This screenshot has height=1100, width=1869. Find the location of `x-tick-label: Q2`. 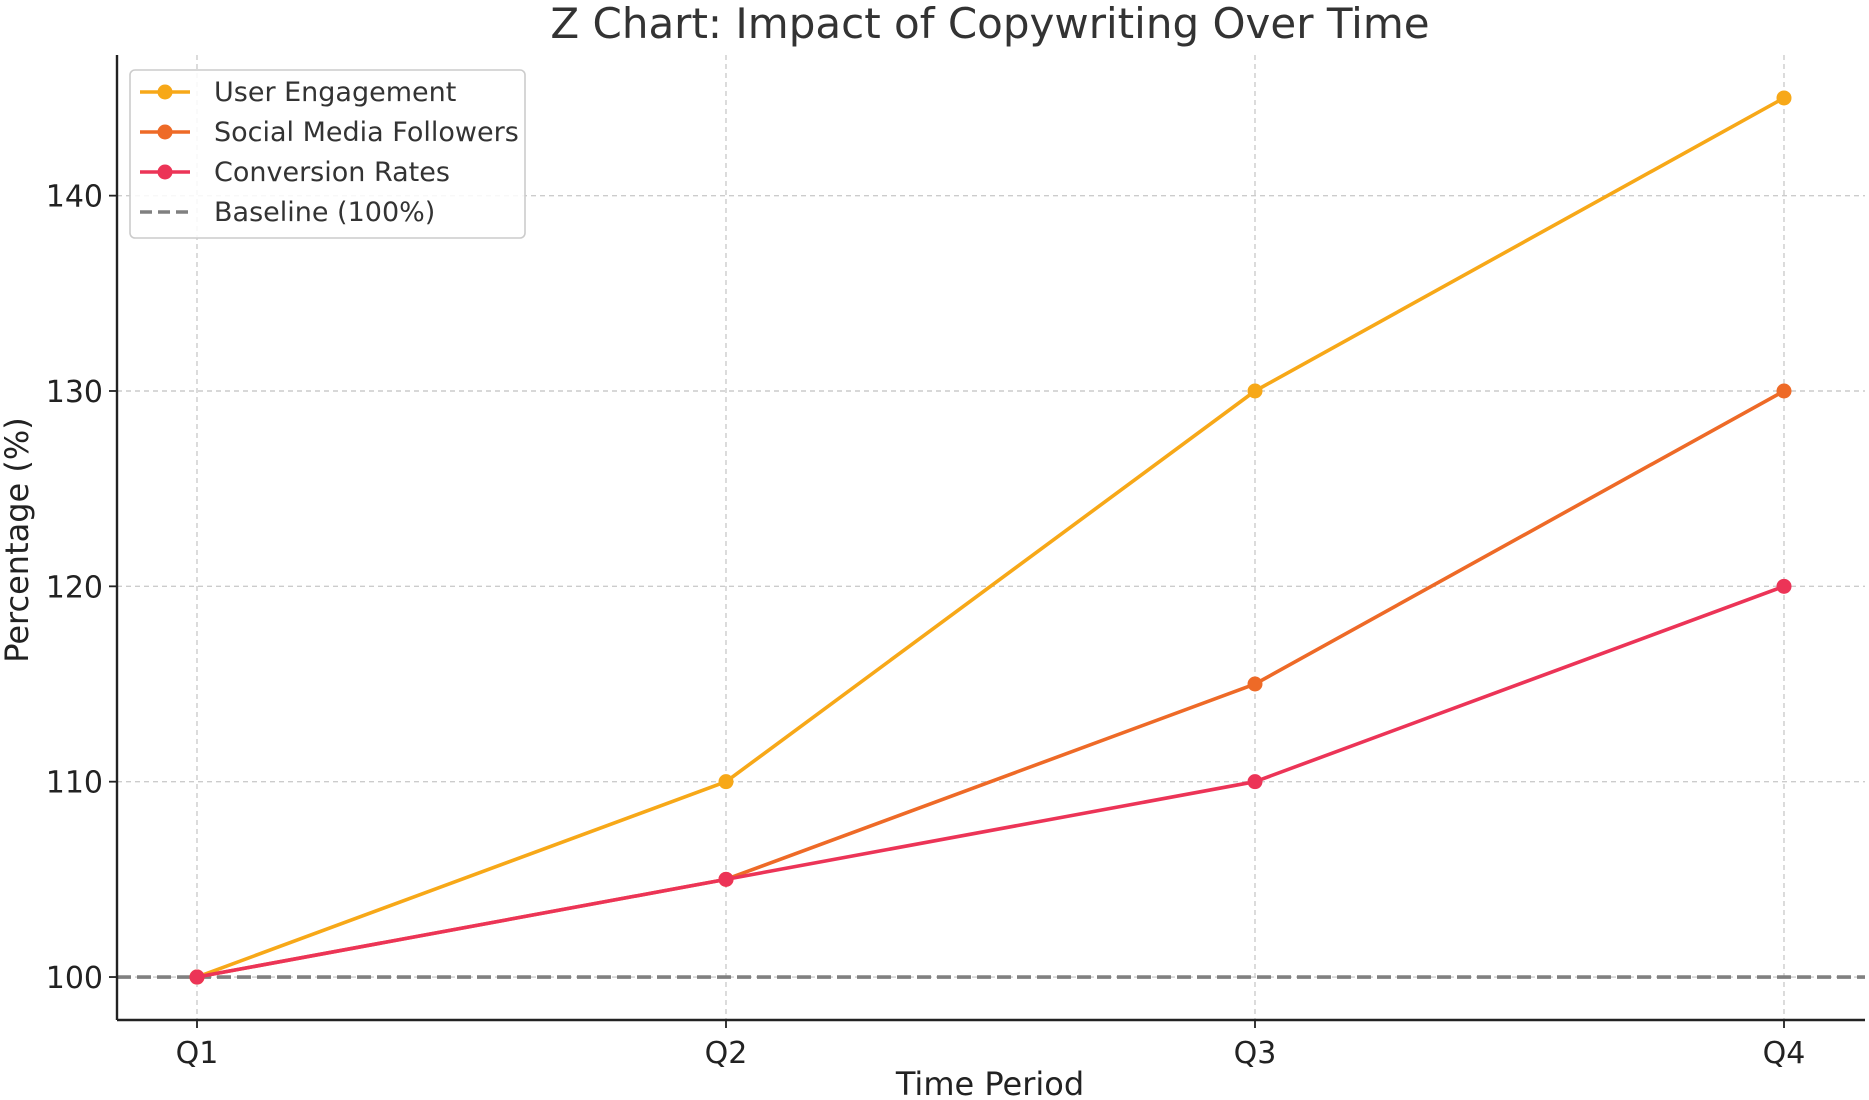

x-tick-label: Q2 is located at coordinates (726, 1053).